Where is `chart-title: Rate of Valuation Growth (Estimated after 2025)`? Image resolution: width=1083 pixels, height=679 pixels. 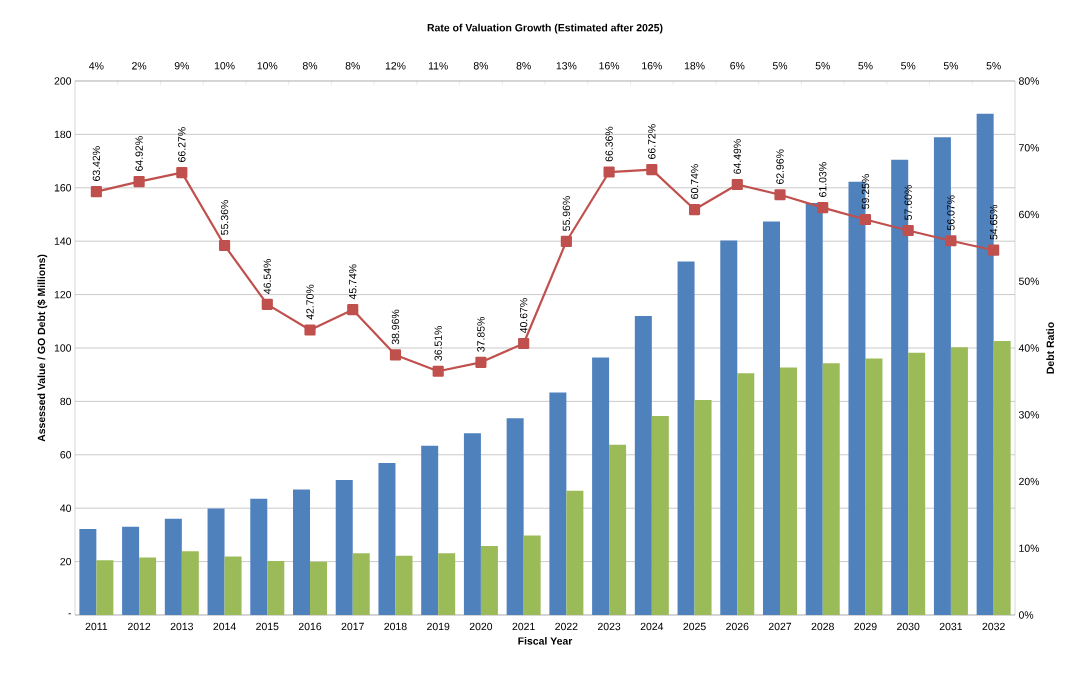 chart-title: Rate of Valuation Growth (Estimated after 2025) is located at coordinates (545, 28).